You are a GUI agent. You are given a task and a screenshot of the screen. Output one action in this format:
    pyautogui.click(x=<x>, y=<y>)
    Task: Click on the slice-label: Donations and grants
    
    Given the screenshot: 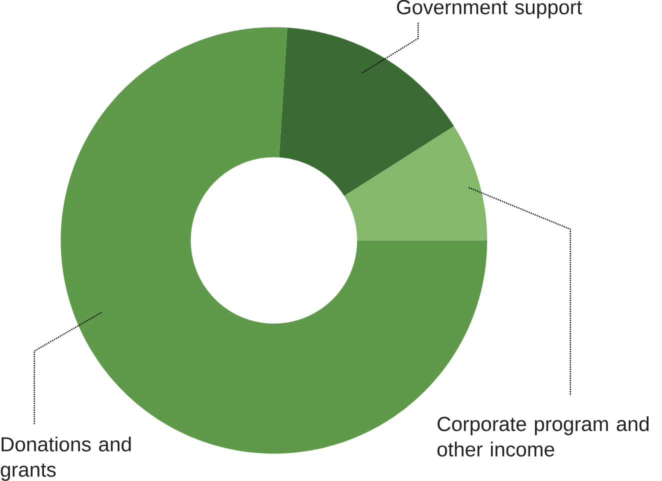 What is the action you would take?
    pyautogui.click(x=65, y=458)
    